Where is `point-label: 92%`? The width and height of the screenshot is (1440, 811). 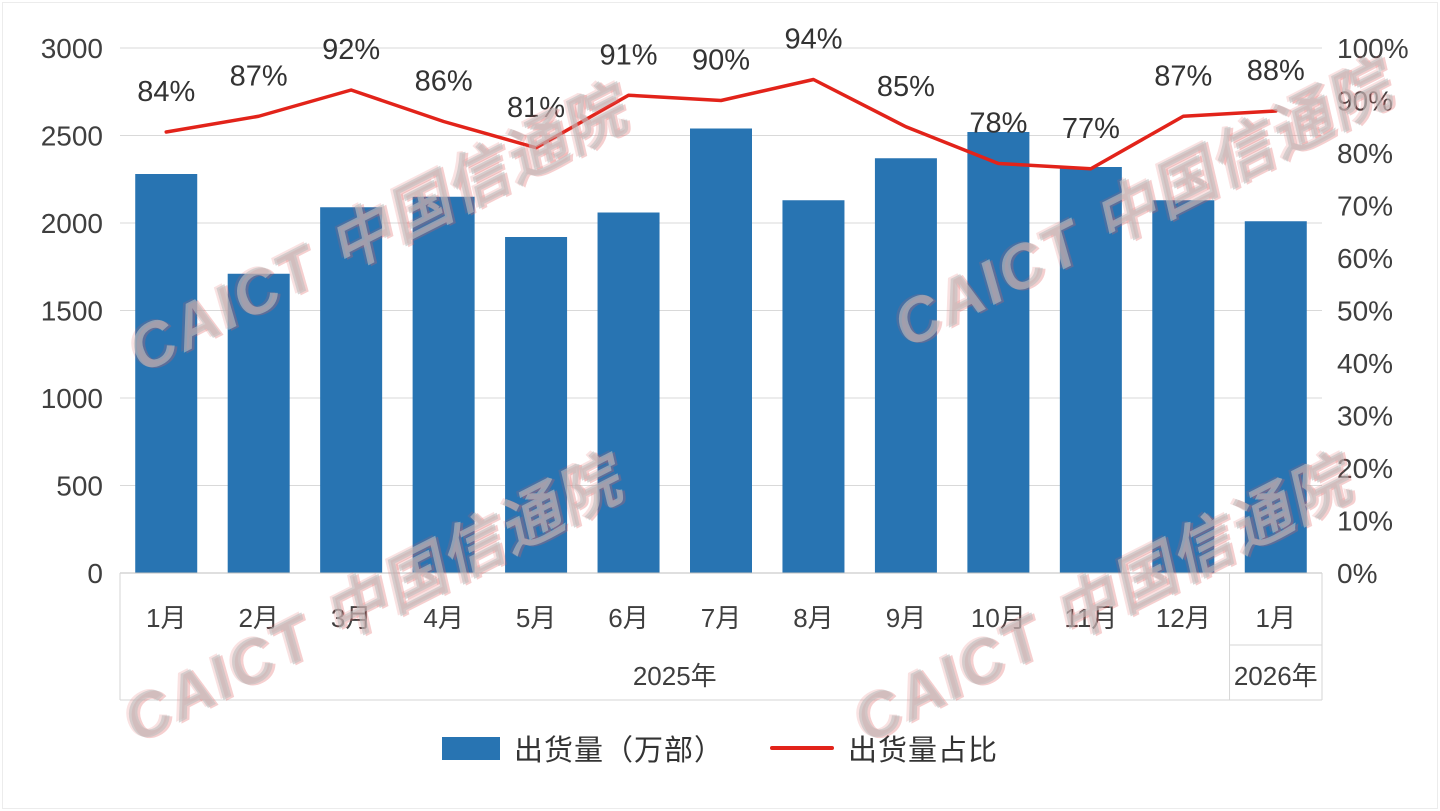 point-label: 92% is located at coordinates (351, 50).